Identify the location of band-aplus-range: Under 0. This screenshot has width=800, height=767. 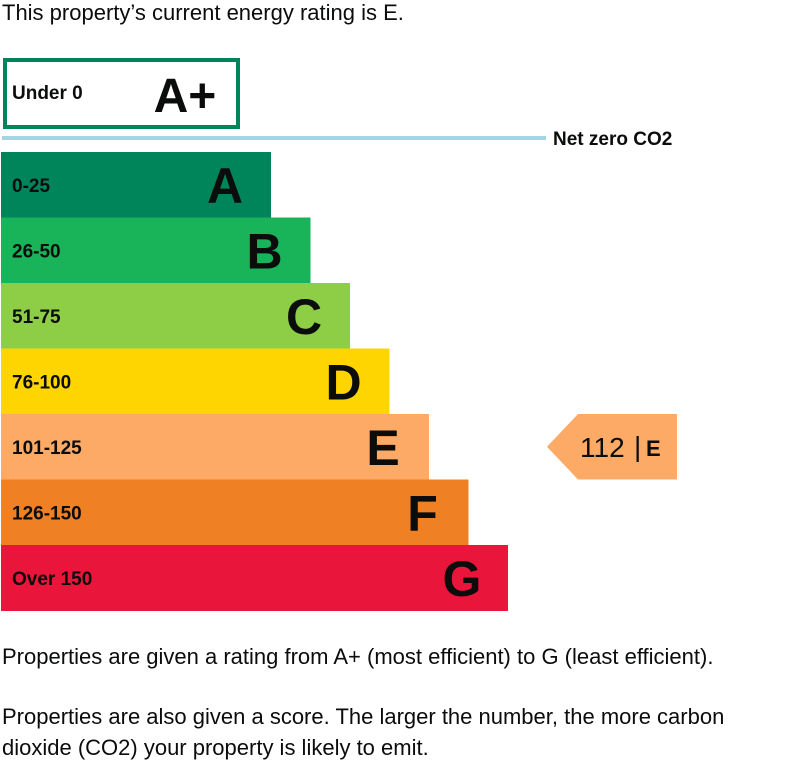
(47, 93).